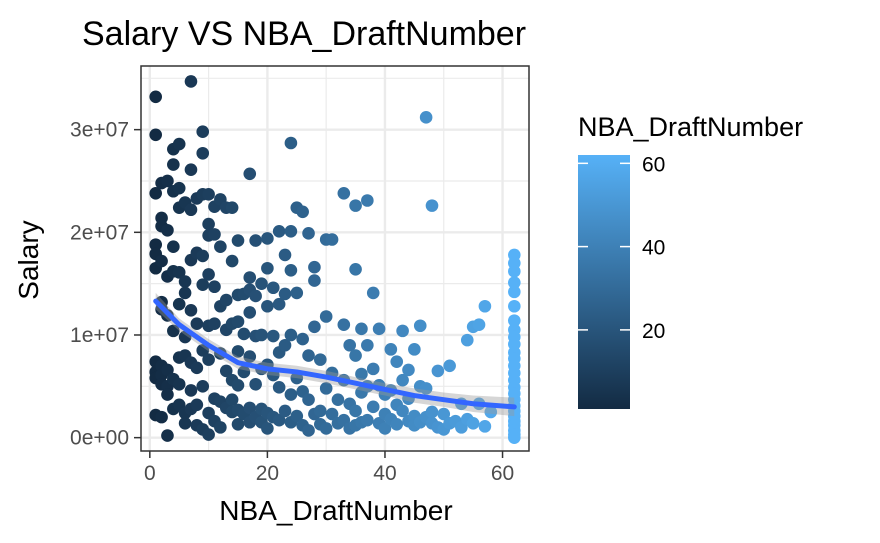 This screenshot has height=543, width=880. What do you see at coordinates (384, 473) in the screenshot?
I see `x-tick-label: 40` at bounding box center [384, 473].